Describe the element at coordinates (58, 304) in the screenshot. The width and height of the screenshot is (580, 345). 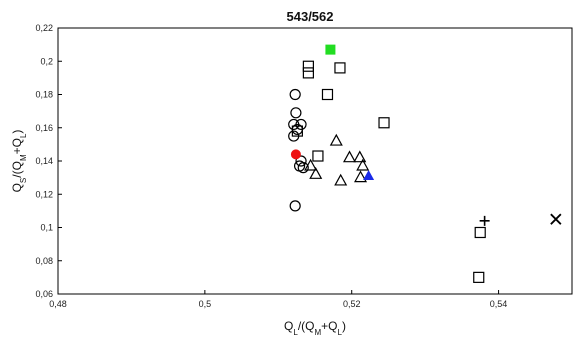
I see `x-tick-label: 0,48` at that location.